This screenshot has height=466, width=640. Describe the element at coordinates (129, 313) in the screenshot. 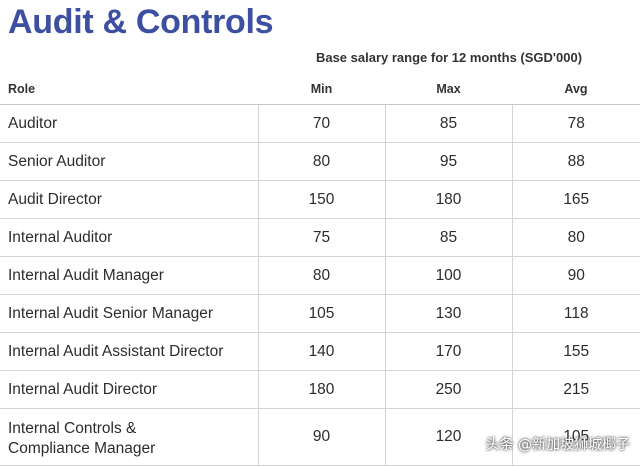

I see `role-cell: Internal Audit Senior Manager` at that location.